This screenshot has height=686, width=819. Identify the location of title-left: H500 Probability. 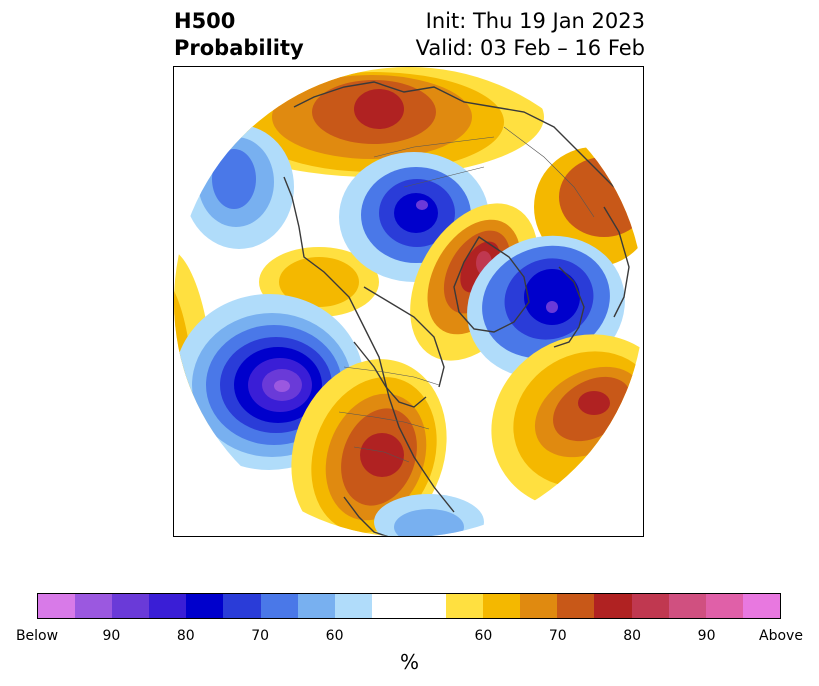
(239, 35).